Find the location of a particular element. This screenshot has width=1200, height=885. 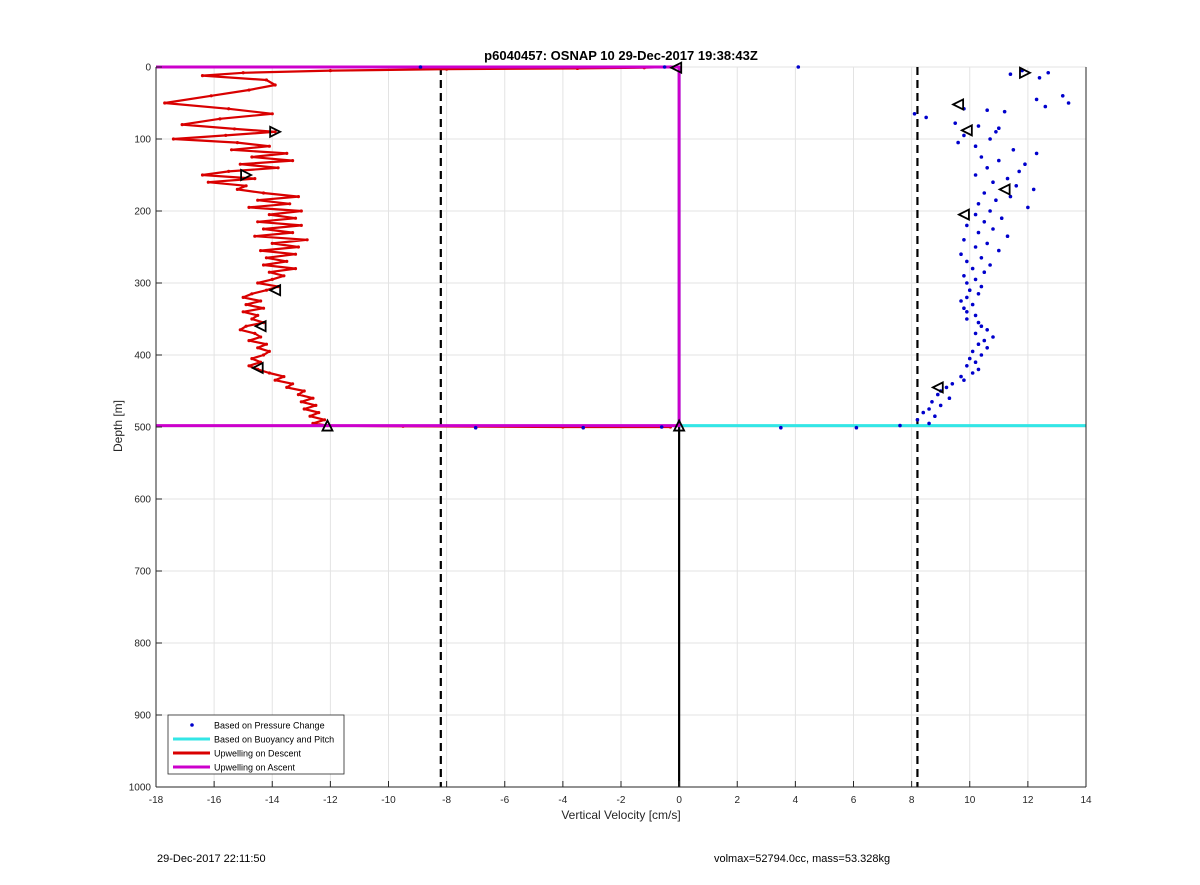

x-tick-label: -12 is located at coordinates (330, 800).